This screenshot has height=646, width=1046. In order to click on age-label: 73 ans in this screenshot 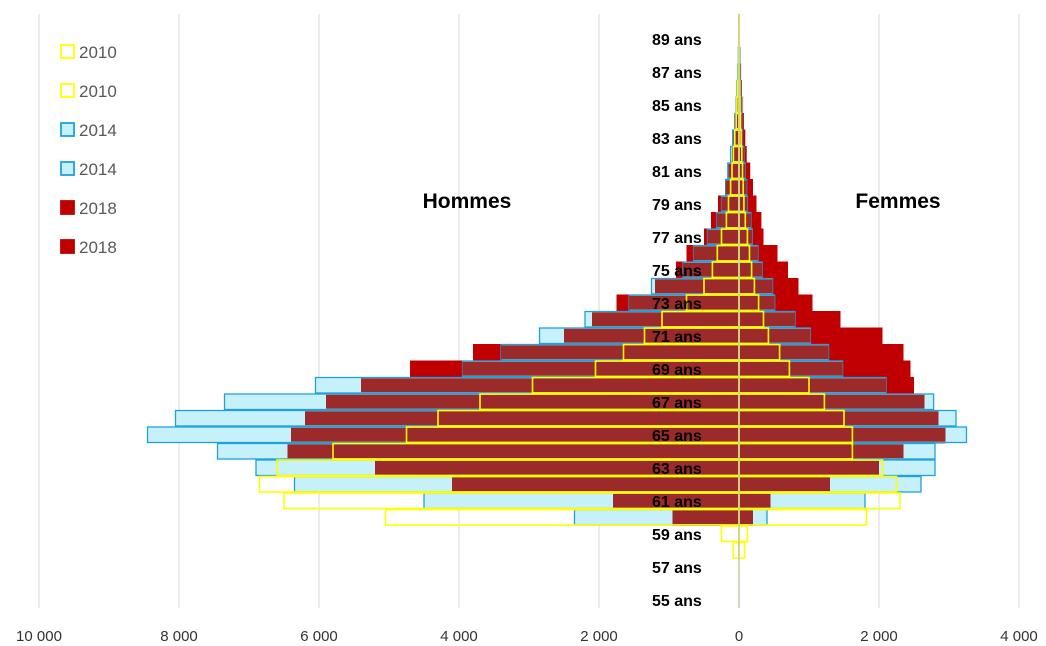, I will do `click(677, 304)`.